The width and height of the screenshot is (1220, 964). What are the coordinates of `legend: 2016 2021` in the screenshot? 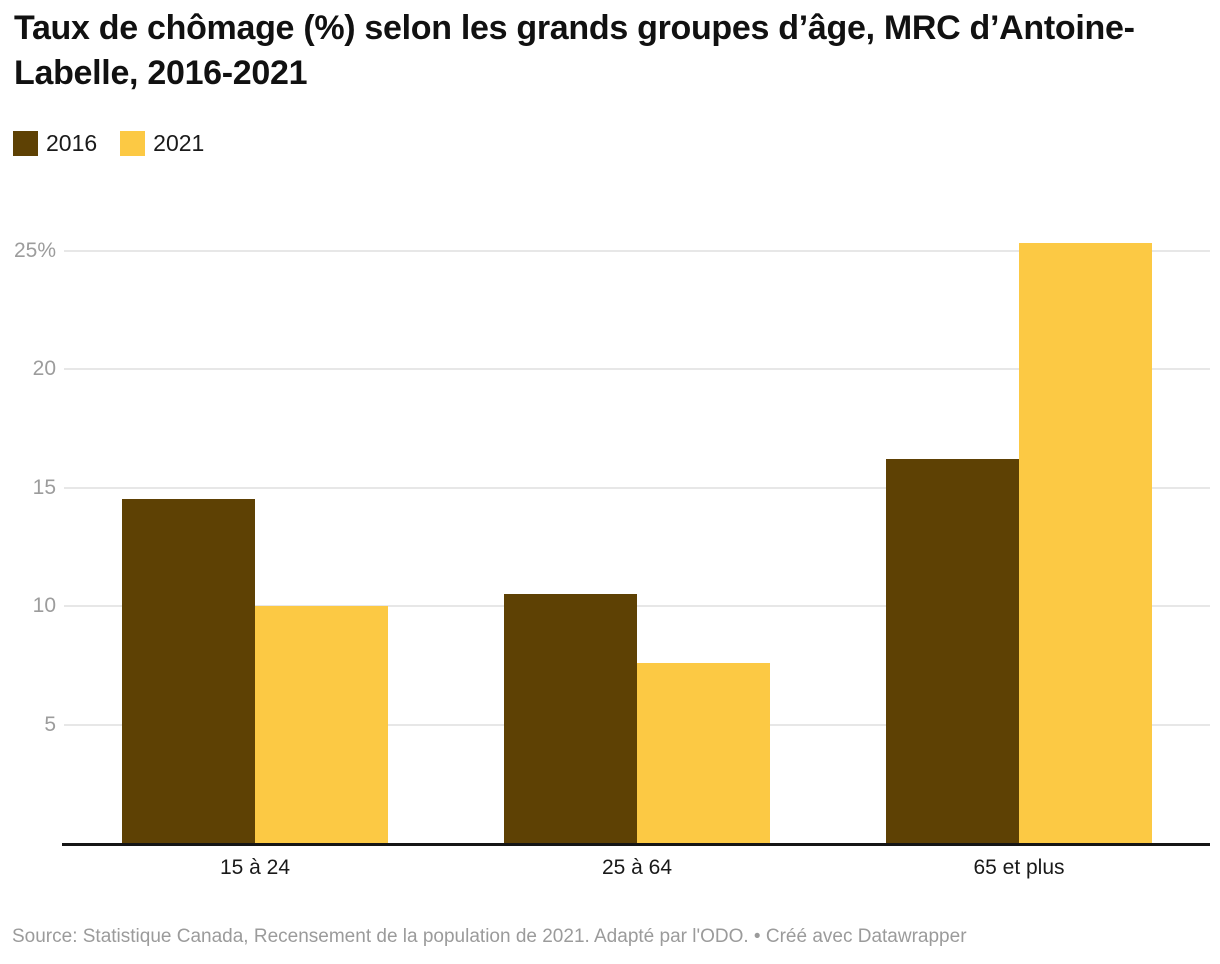 It's located at (108, 143).